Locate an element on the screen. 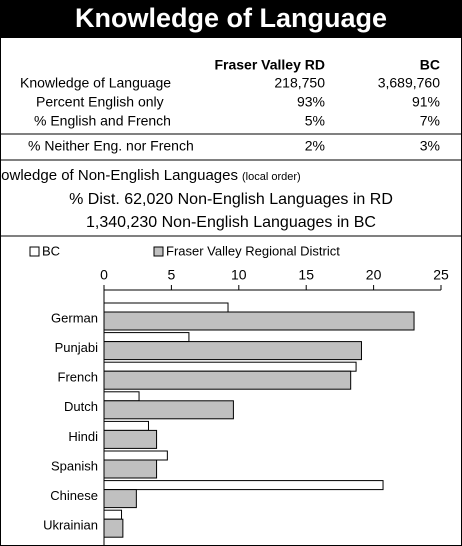 This screenshot has width=462, height=546. cell: 3,689,760 is located at coordinates (409, 83).